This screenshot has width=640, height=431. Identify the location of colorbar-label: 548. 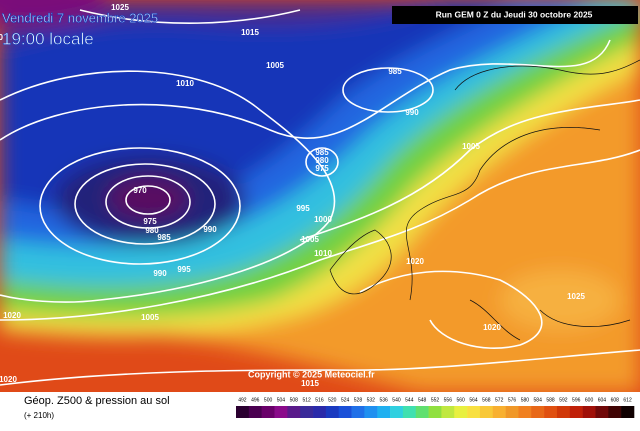
(422, 400).